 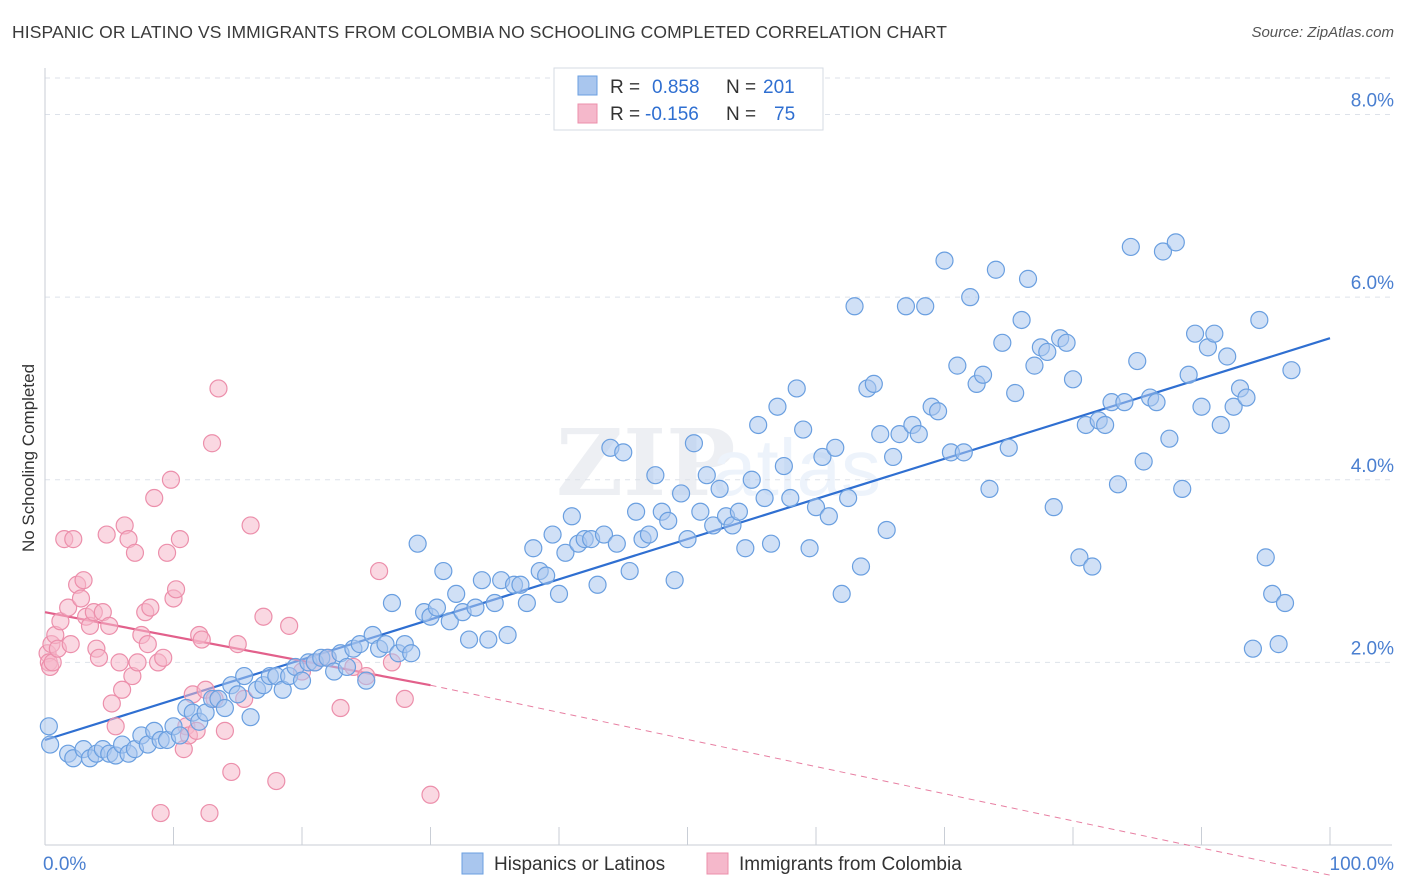 What do you see at coordinates (784, 114) in the screenshot?
I see `legend-n-value-pink: 75` at bounding box center [784, 114].